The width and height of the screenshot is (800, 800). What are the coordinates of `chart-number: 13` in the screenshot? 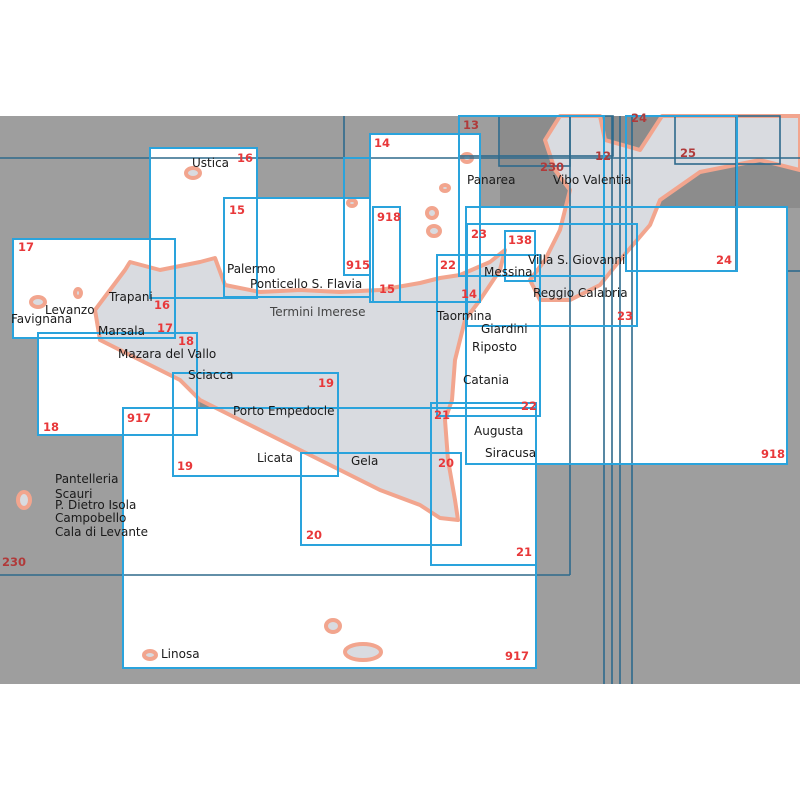 It's located at (471, 125).